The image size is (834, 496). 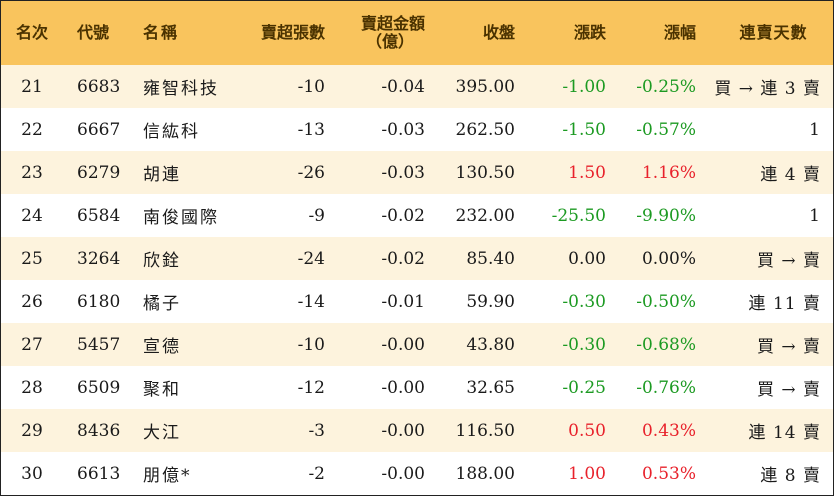 What do you see at coordinates (162, 261) in the screenshot?
I see `stock-name-cell: 欣銓` at bounding box center [162, 261].